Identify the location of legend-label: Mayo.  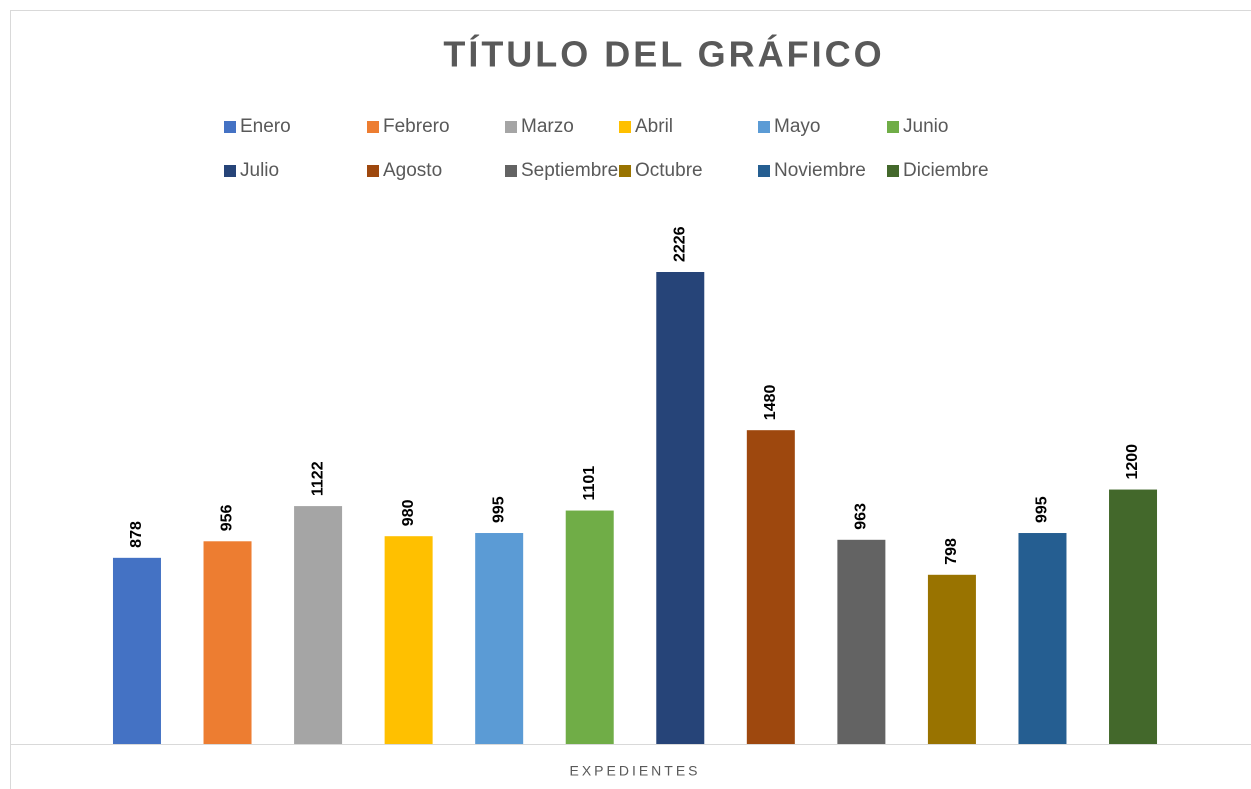
(797, 126).